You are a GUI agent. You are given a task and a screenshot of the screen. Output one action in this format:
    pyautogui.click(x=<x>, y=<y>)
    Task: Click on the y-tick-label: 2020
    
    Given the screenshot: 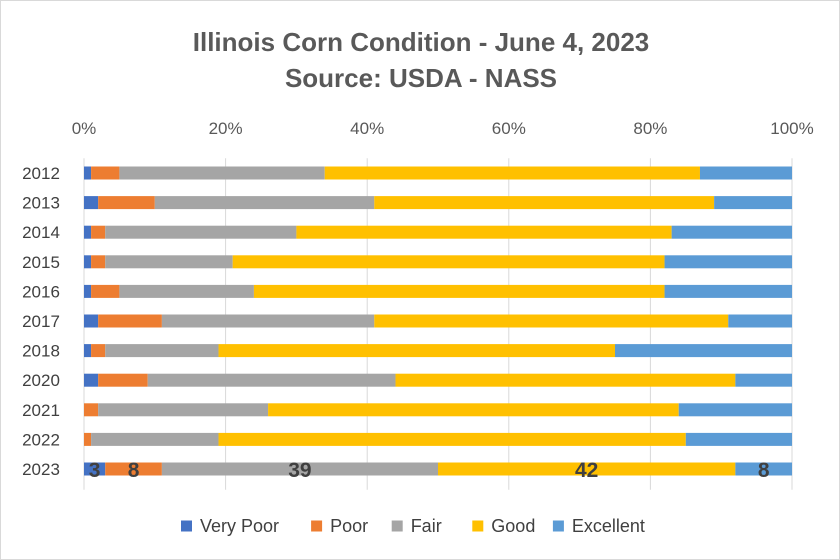 What is the action you would take?
    pyautogui.click(x=41, y=380)
    